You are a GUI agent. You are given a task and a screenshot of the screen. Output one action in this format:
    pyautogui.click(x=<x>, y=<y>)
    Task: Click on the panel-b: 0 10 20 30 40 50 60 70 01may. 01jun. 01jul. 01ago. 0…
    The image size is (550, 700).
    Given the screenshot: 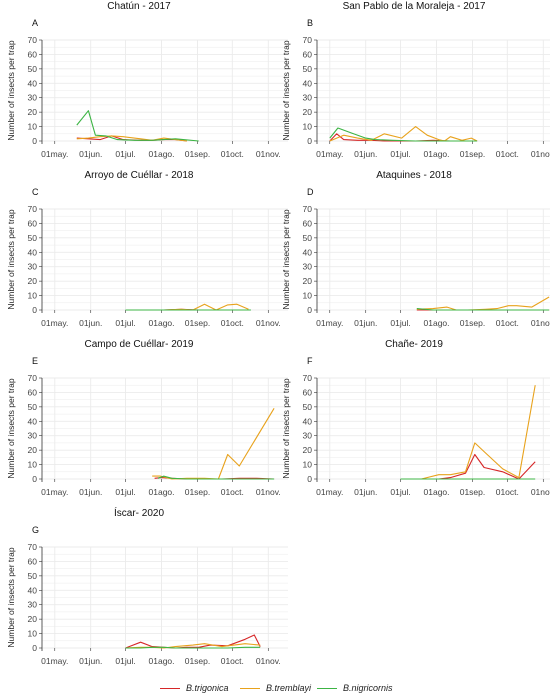 What is the action you would take?
    pyautogui.click(x=415, y=80)
    